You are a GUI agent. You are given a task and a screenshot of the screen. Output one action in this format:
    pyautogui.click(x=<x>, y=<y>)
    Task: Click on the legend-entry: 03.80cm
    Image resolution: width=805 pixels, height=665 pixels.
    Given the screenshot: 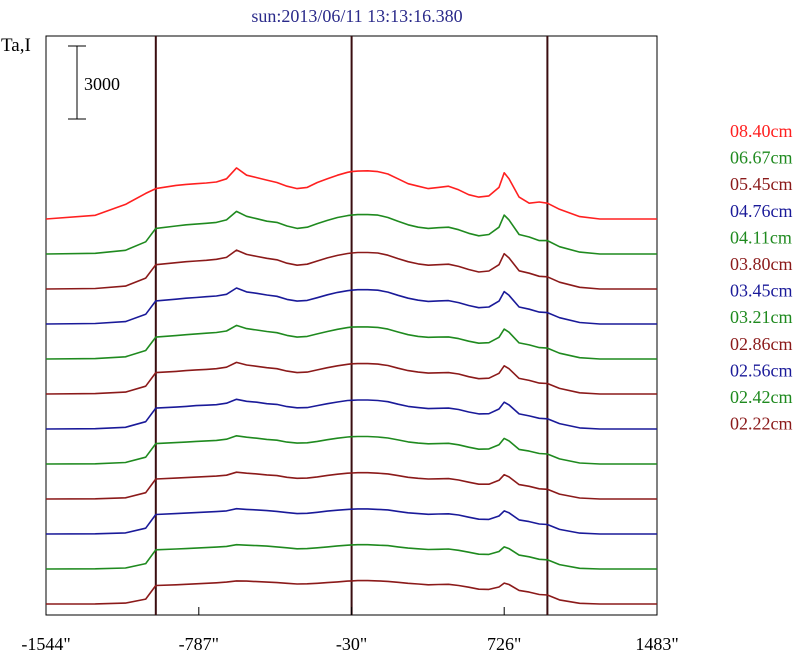 What is the action you would take?
    pyautogui.click(x=761, y=264)
    